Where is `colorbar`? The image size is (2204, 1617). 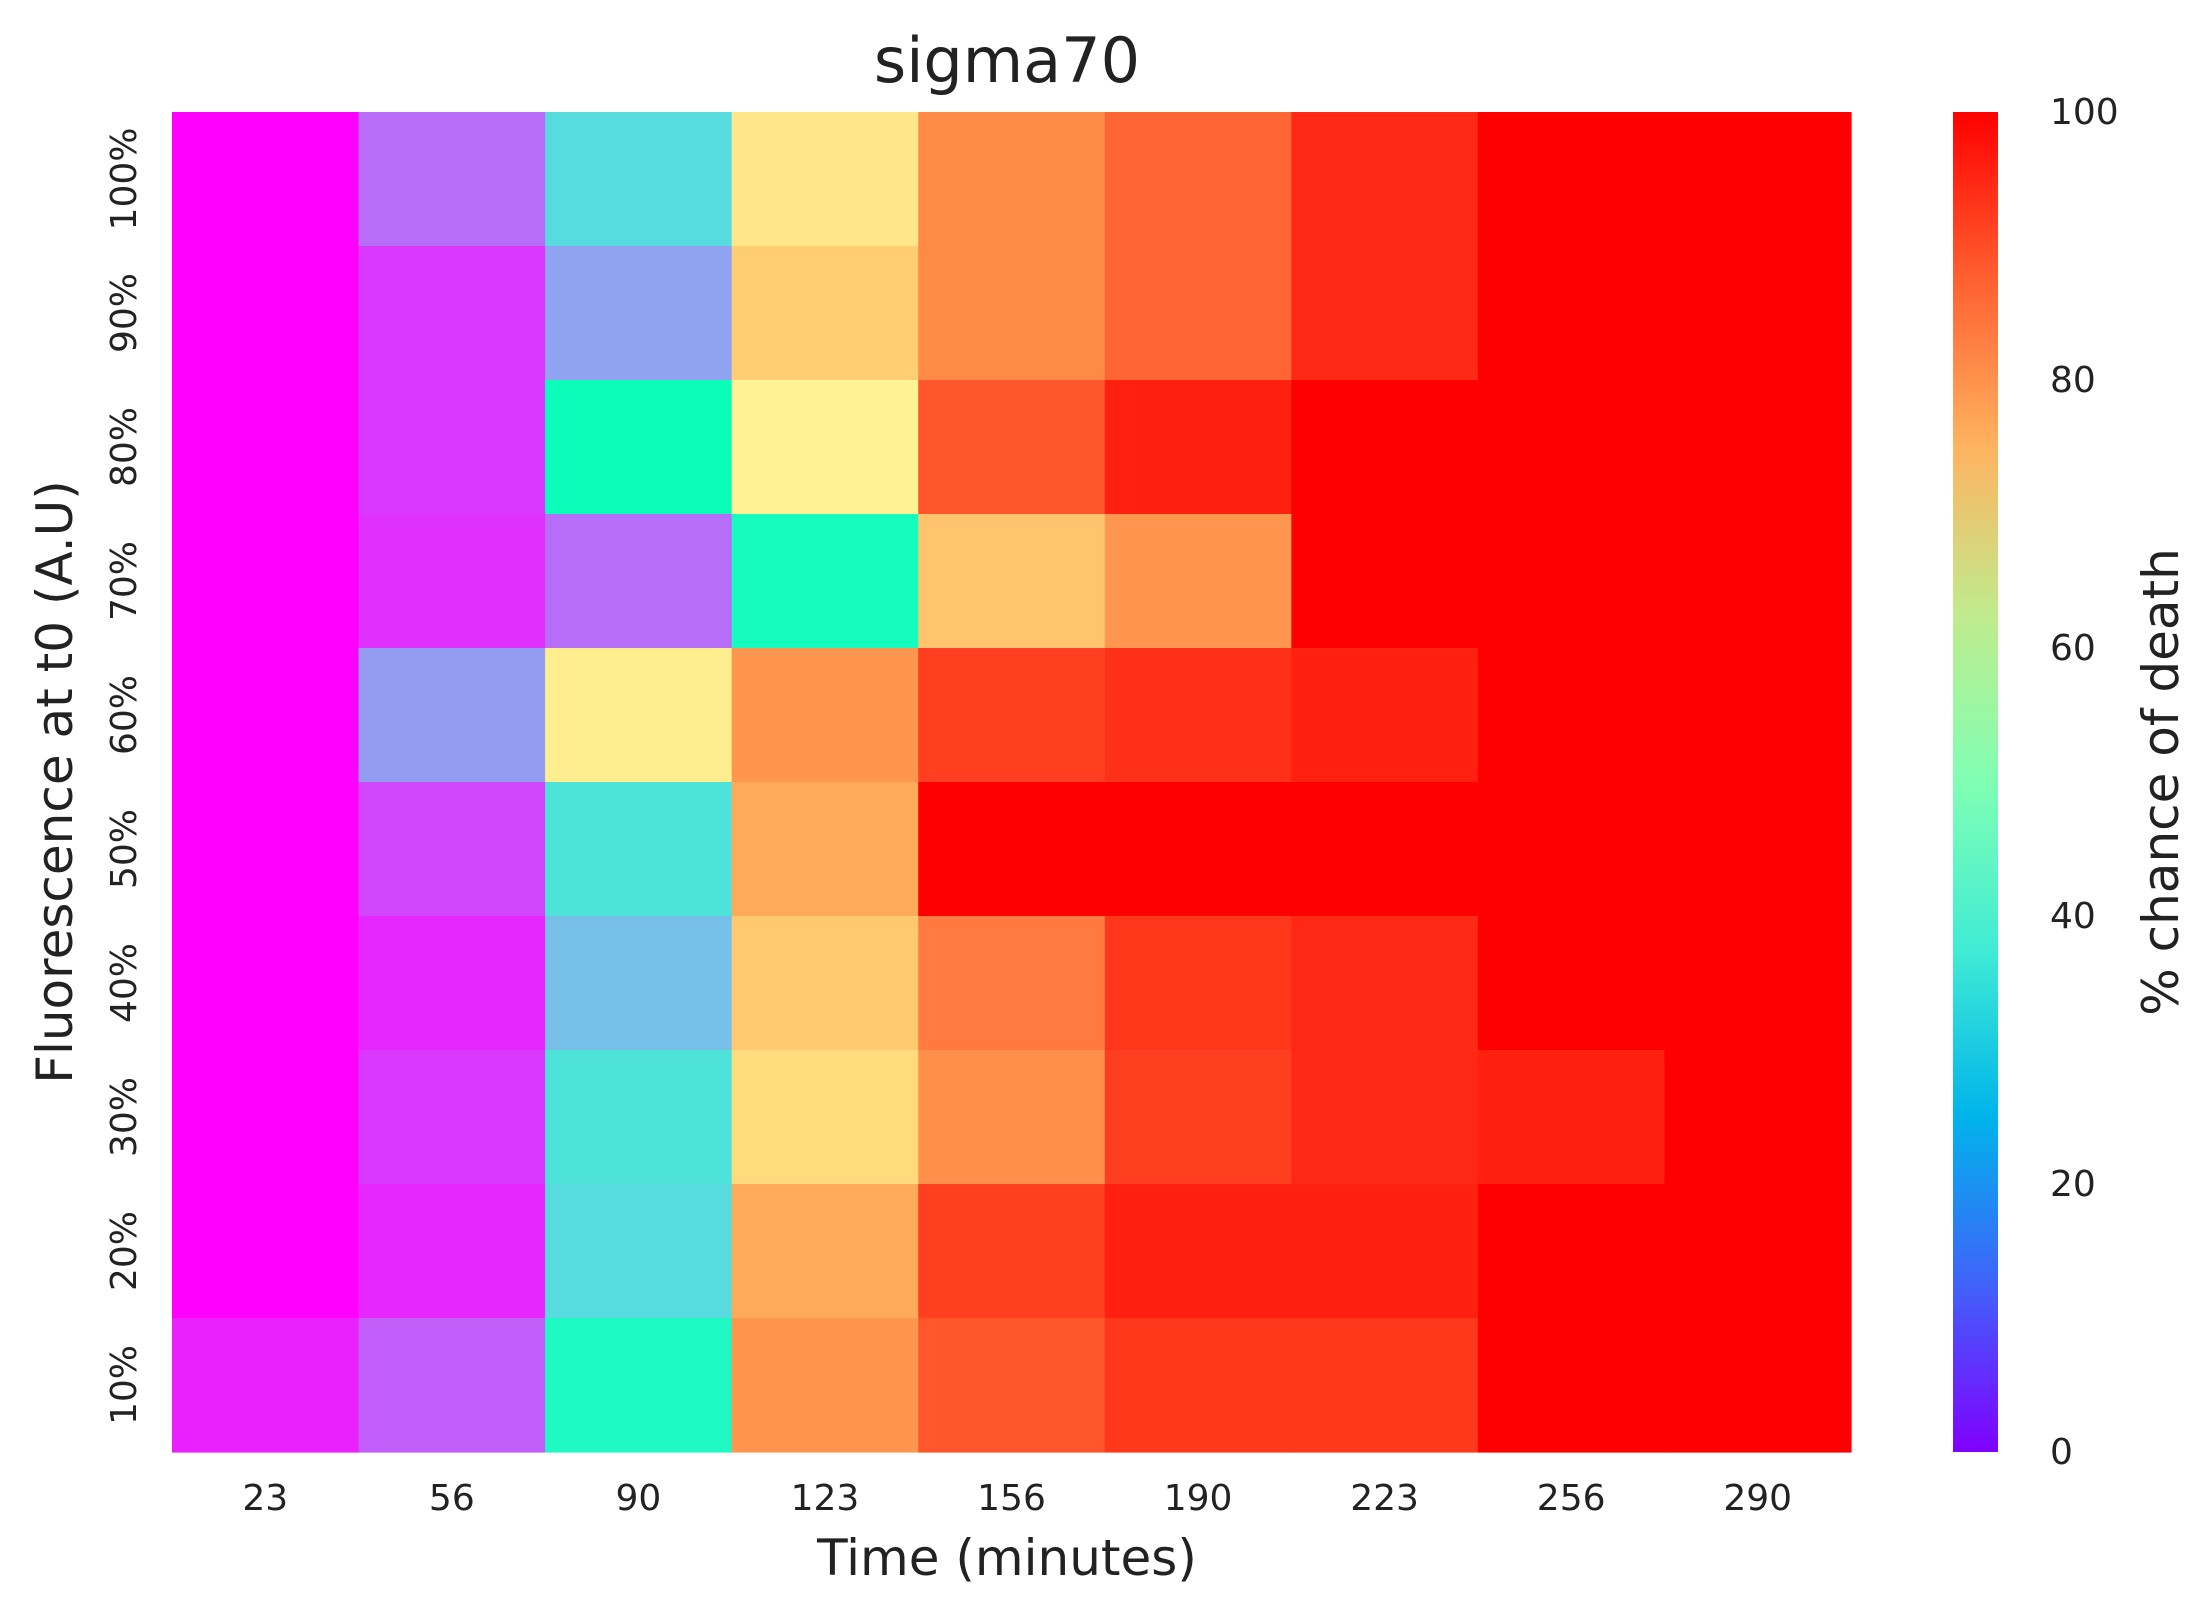
colorbar is located at coordinates (1975, 782).